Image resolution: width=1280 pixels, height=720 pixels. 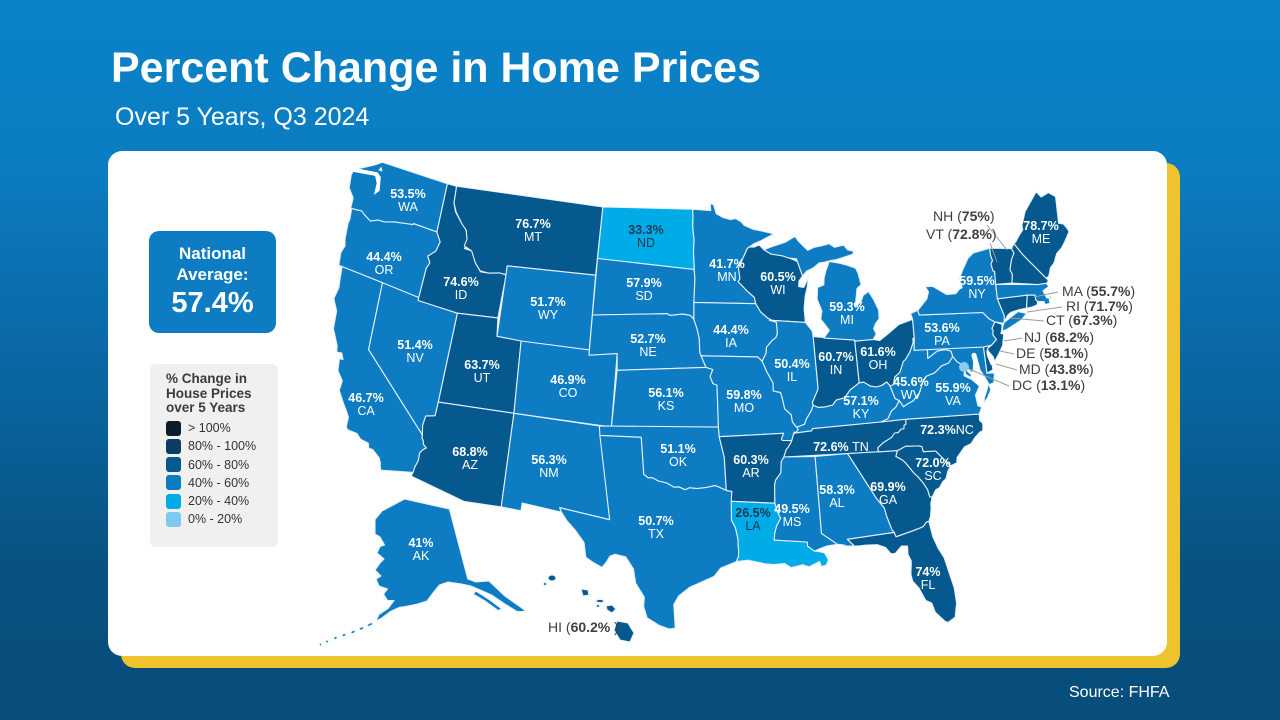 What do you see at coordinates (791, 364) in the screenshot?
I see `svg-text: 50.4%` at bounding box center [791, 364].